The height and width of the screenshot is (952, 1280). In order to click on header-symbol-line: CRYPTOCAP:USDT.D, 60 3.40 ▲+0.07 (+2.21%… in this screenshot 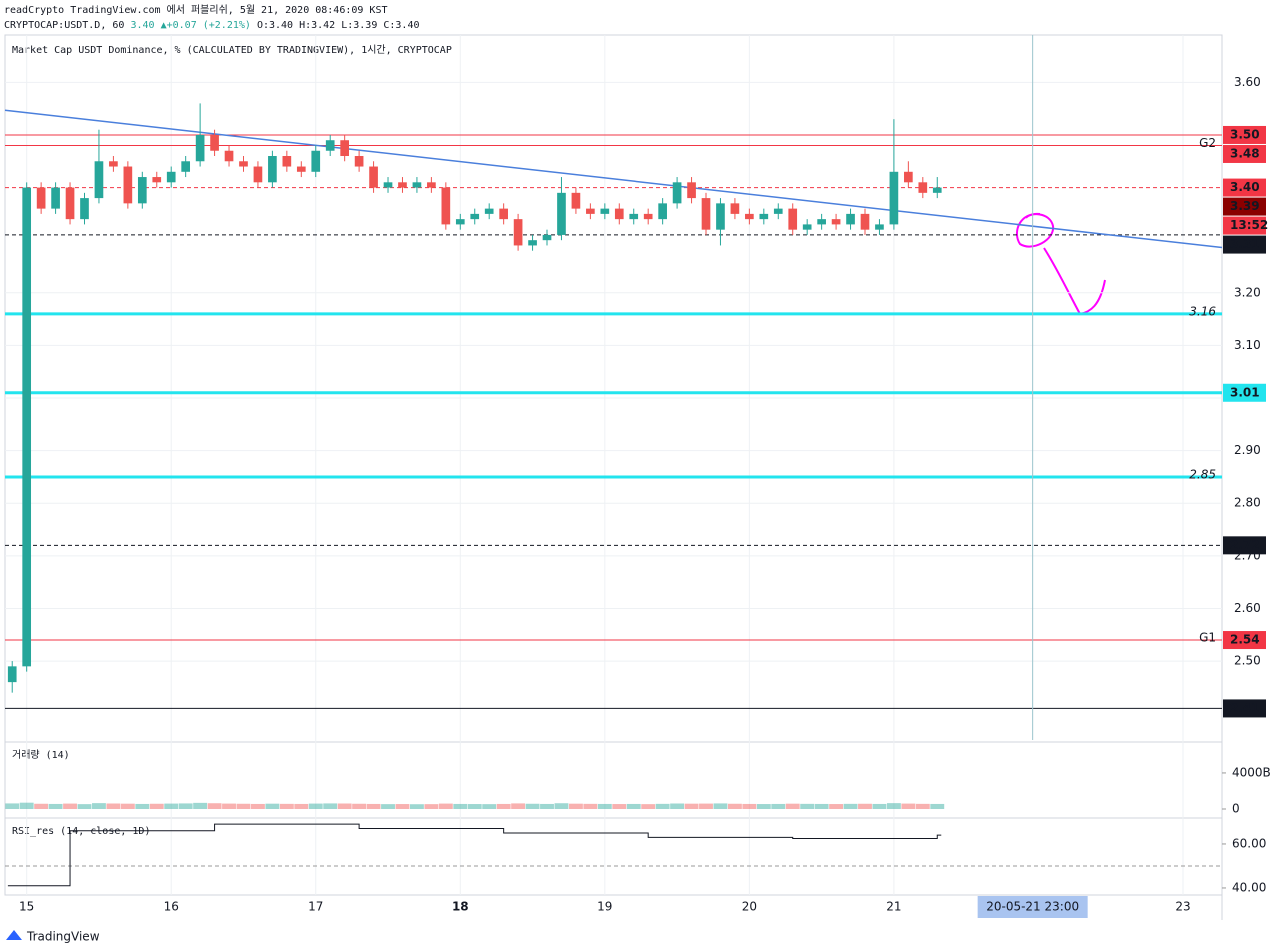, I will do `click(212, 25)`.